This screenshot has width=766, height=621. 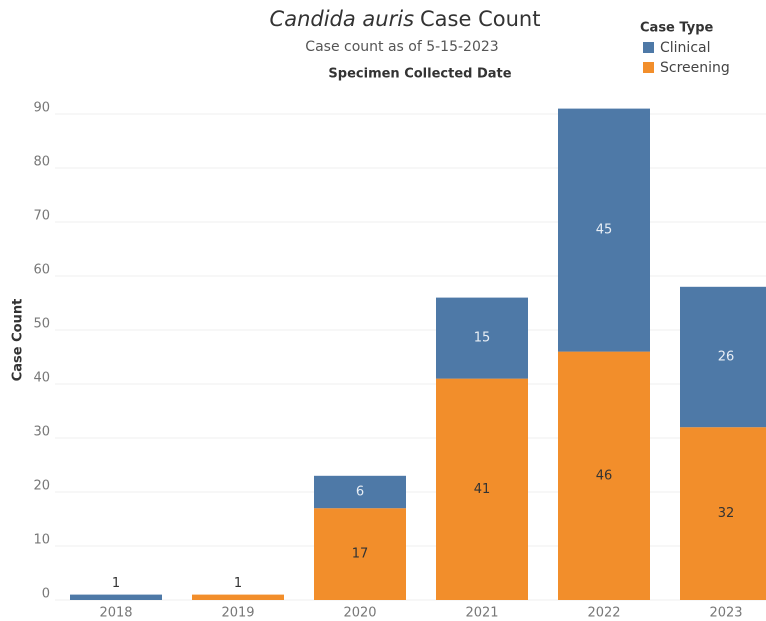 What do you see at coordinates (603, 613) in the screenshot?
I see `x-tick-label: 2022` at bounding box center [603, 613].